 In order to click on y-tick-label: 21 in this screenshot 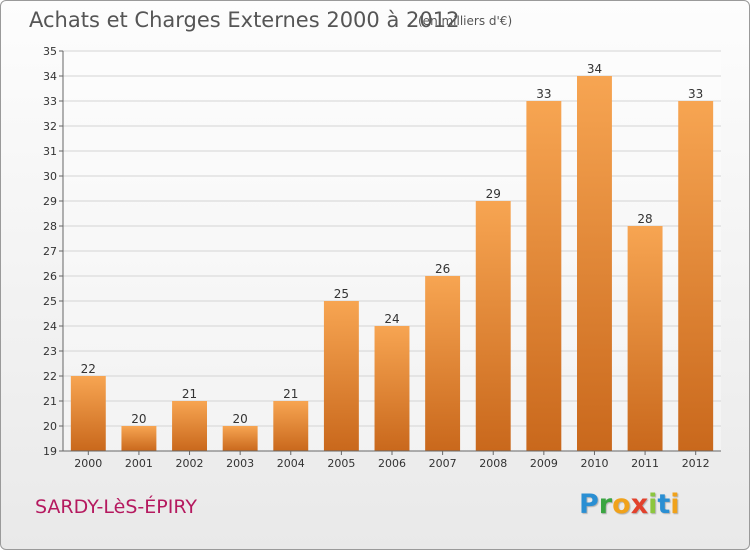, I will do `click(50, 401)`.